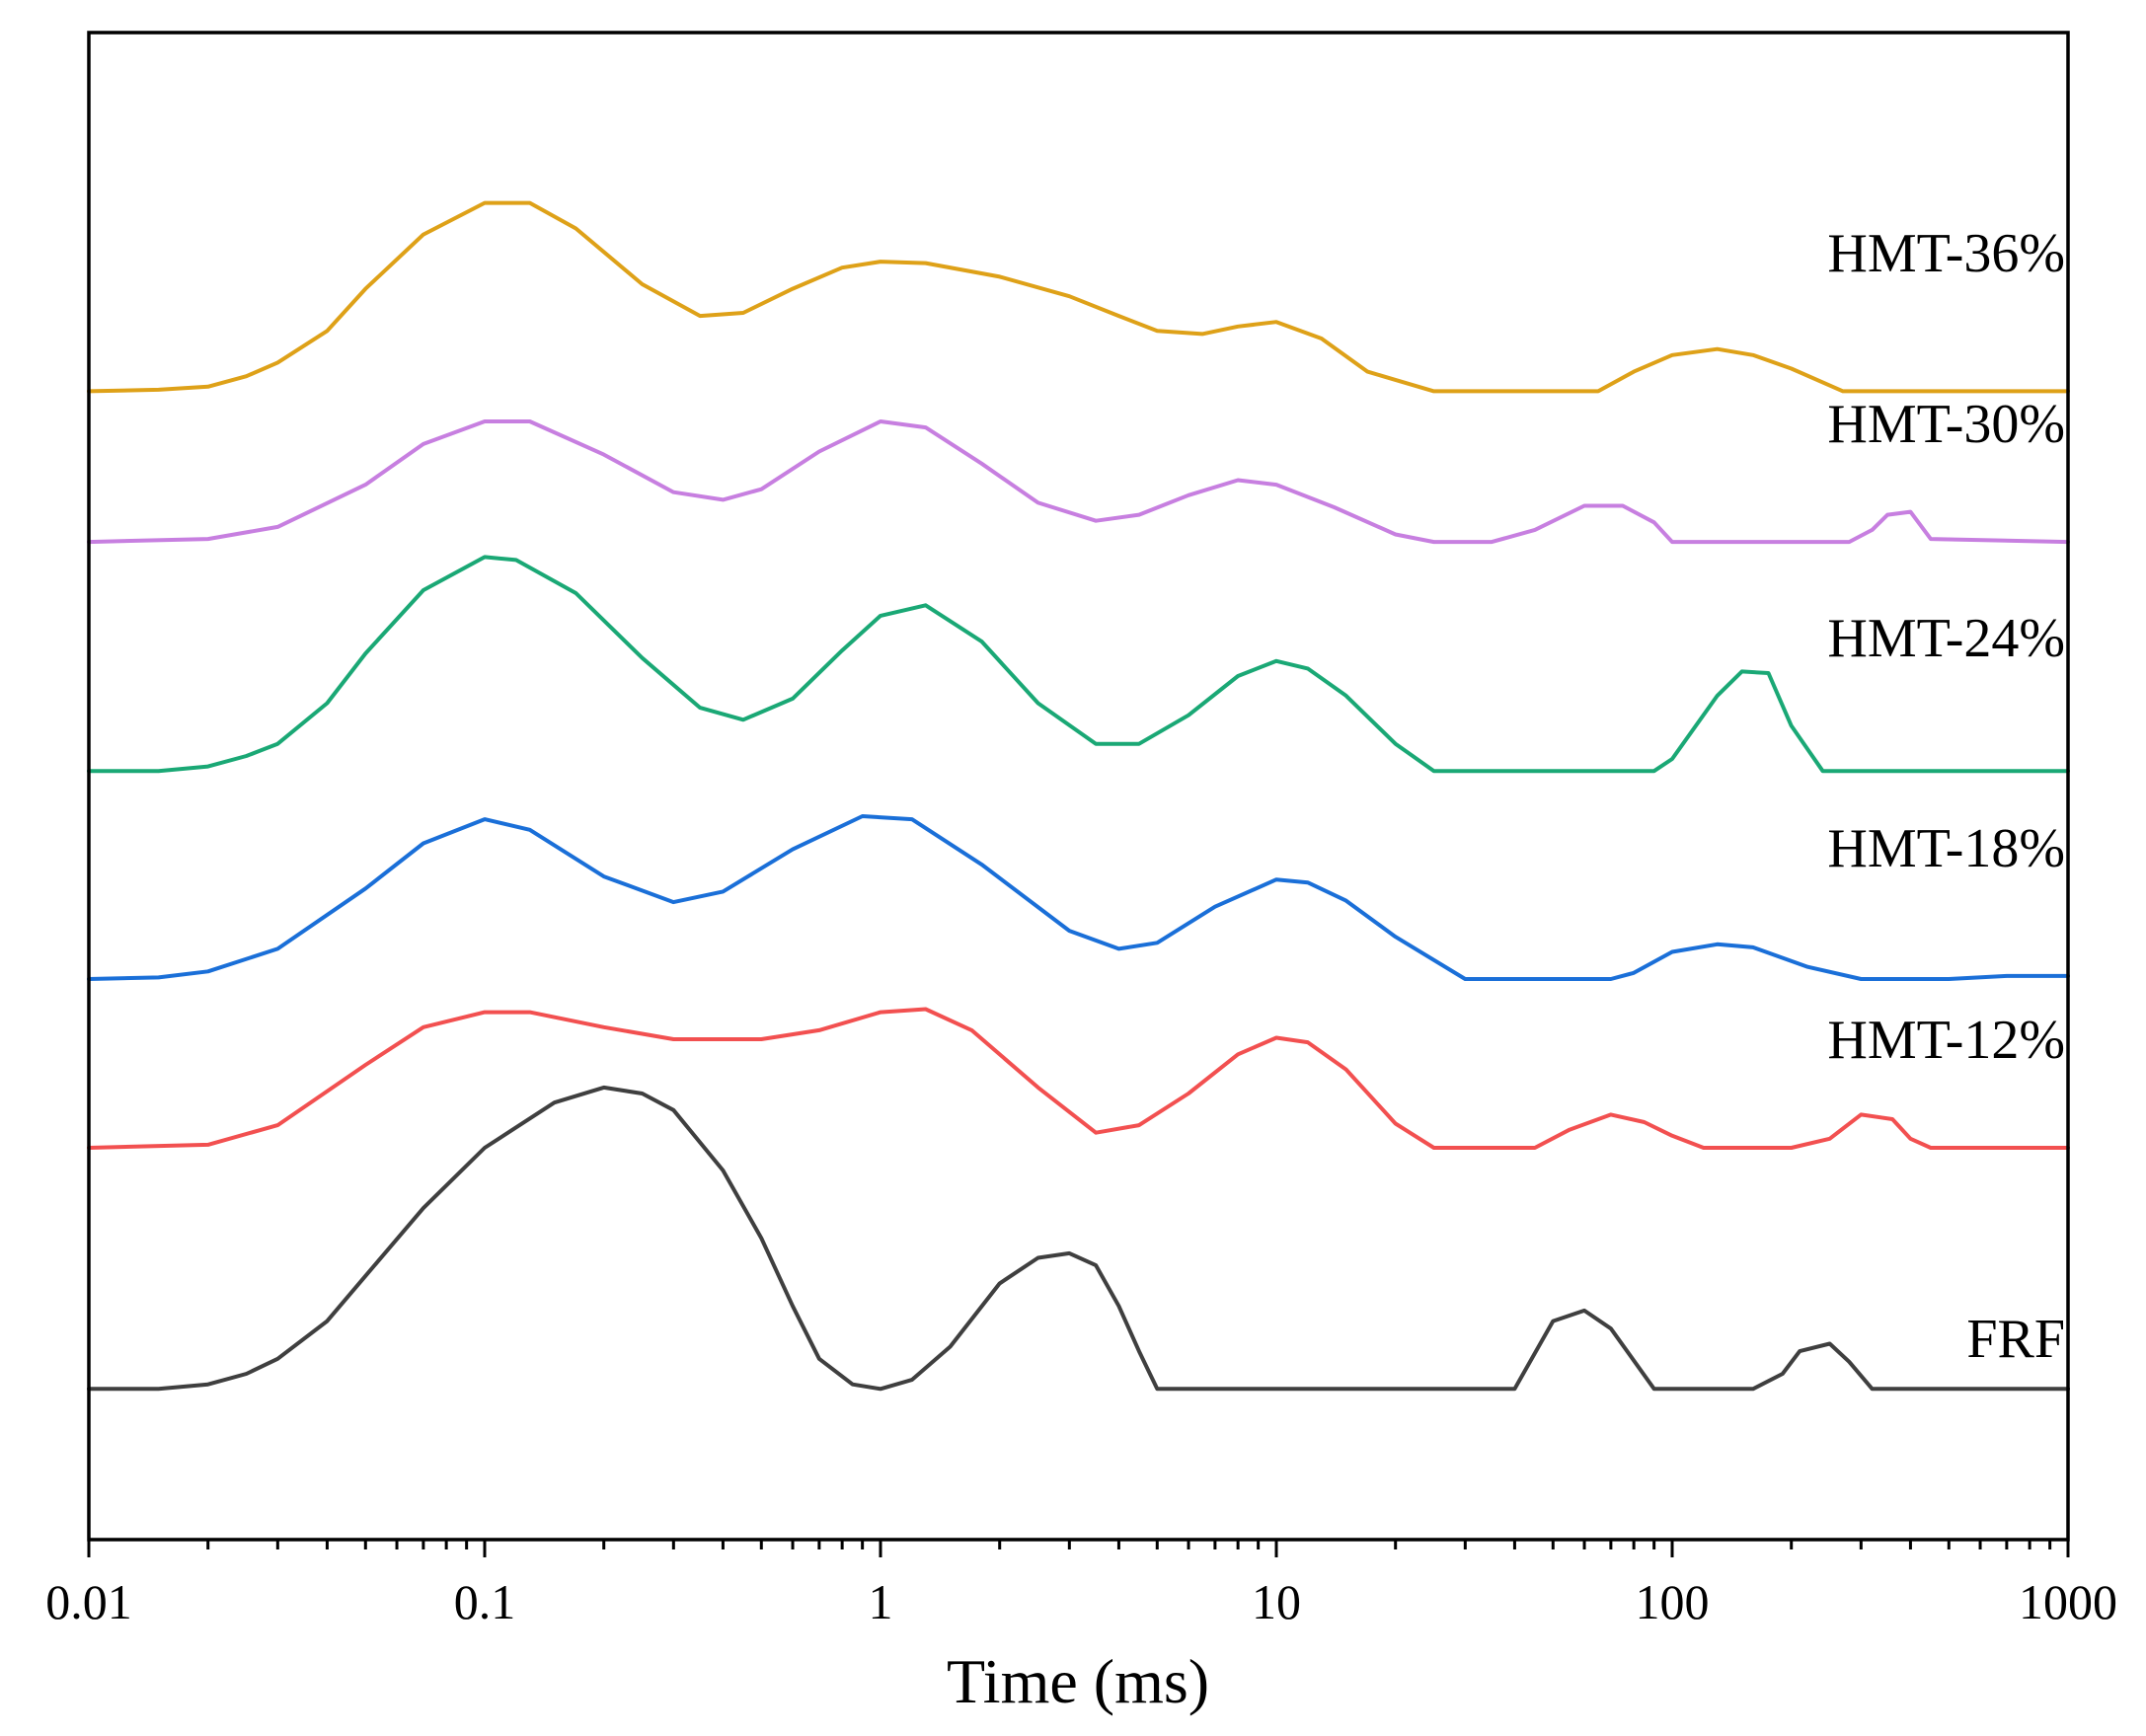 The image size is (2146, 1736). What do you see at coordinates (881, 1602) in the screenshot?
I see `x-tick-label: 1` at bounding box center [881, 1602].